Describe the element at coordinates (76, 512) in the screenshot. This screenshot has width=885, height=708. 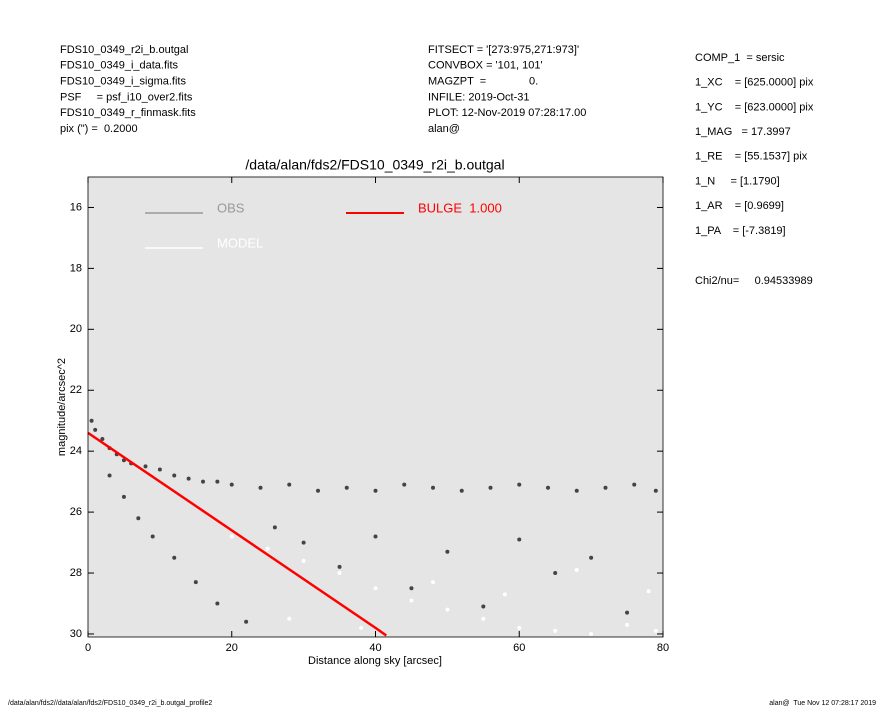
I see `y-tick-label: 26` at that location.